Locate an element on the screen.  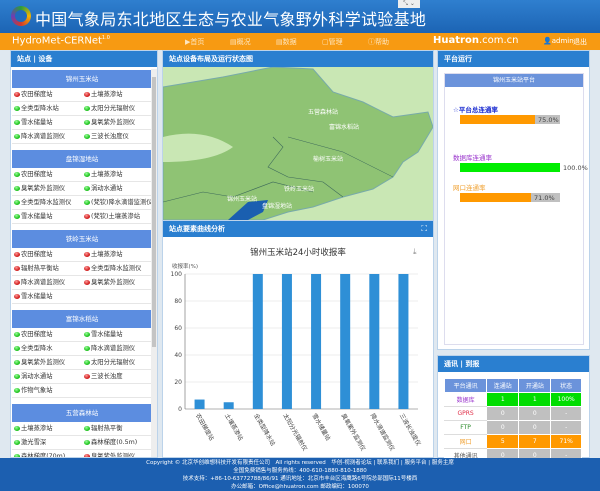
nav-manage: ▢管理 is located at coordinates (332, 42).